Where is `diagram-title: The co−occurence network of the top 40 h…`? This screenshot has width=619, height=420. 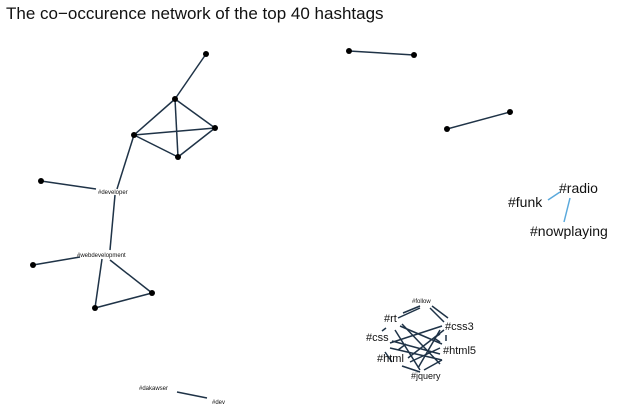 diagram-title: The co−occurence network of the top 40 h… is located at coordinates (195, 13).